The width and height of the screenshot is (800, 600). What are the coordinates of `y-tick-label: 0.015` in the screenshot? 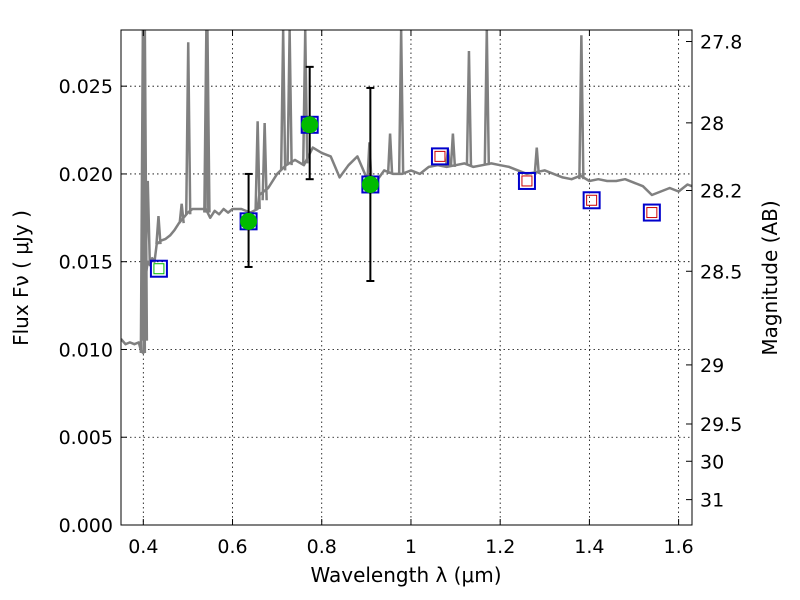 It's located at (86, 263).